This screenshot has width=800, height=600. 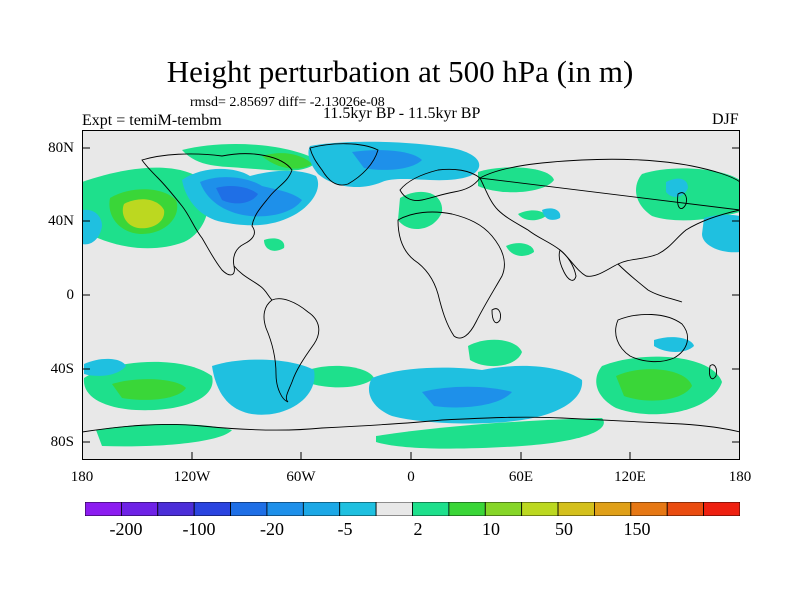 I want to click on pos-region-arctic-russia, so click(x=516, y=180).